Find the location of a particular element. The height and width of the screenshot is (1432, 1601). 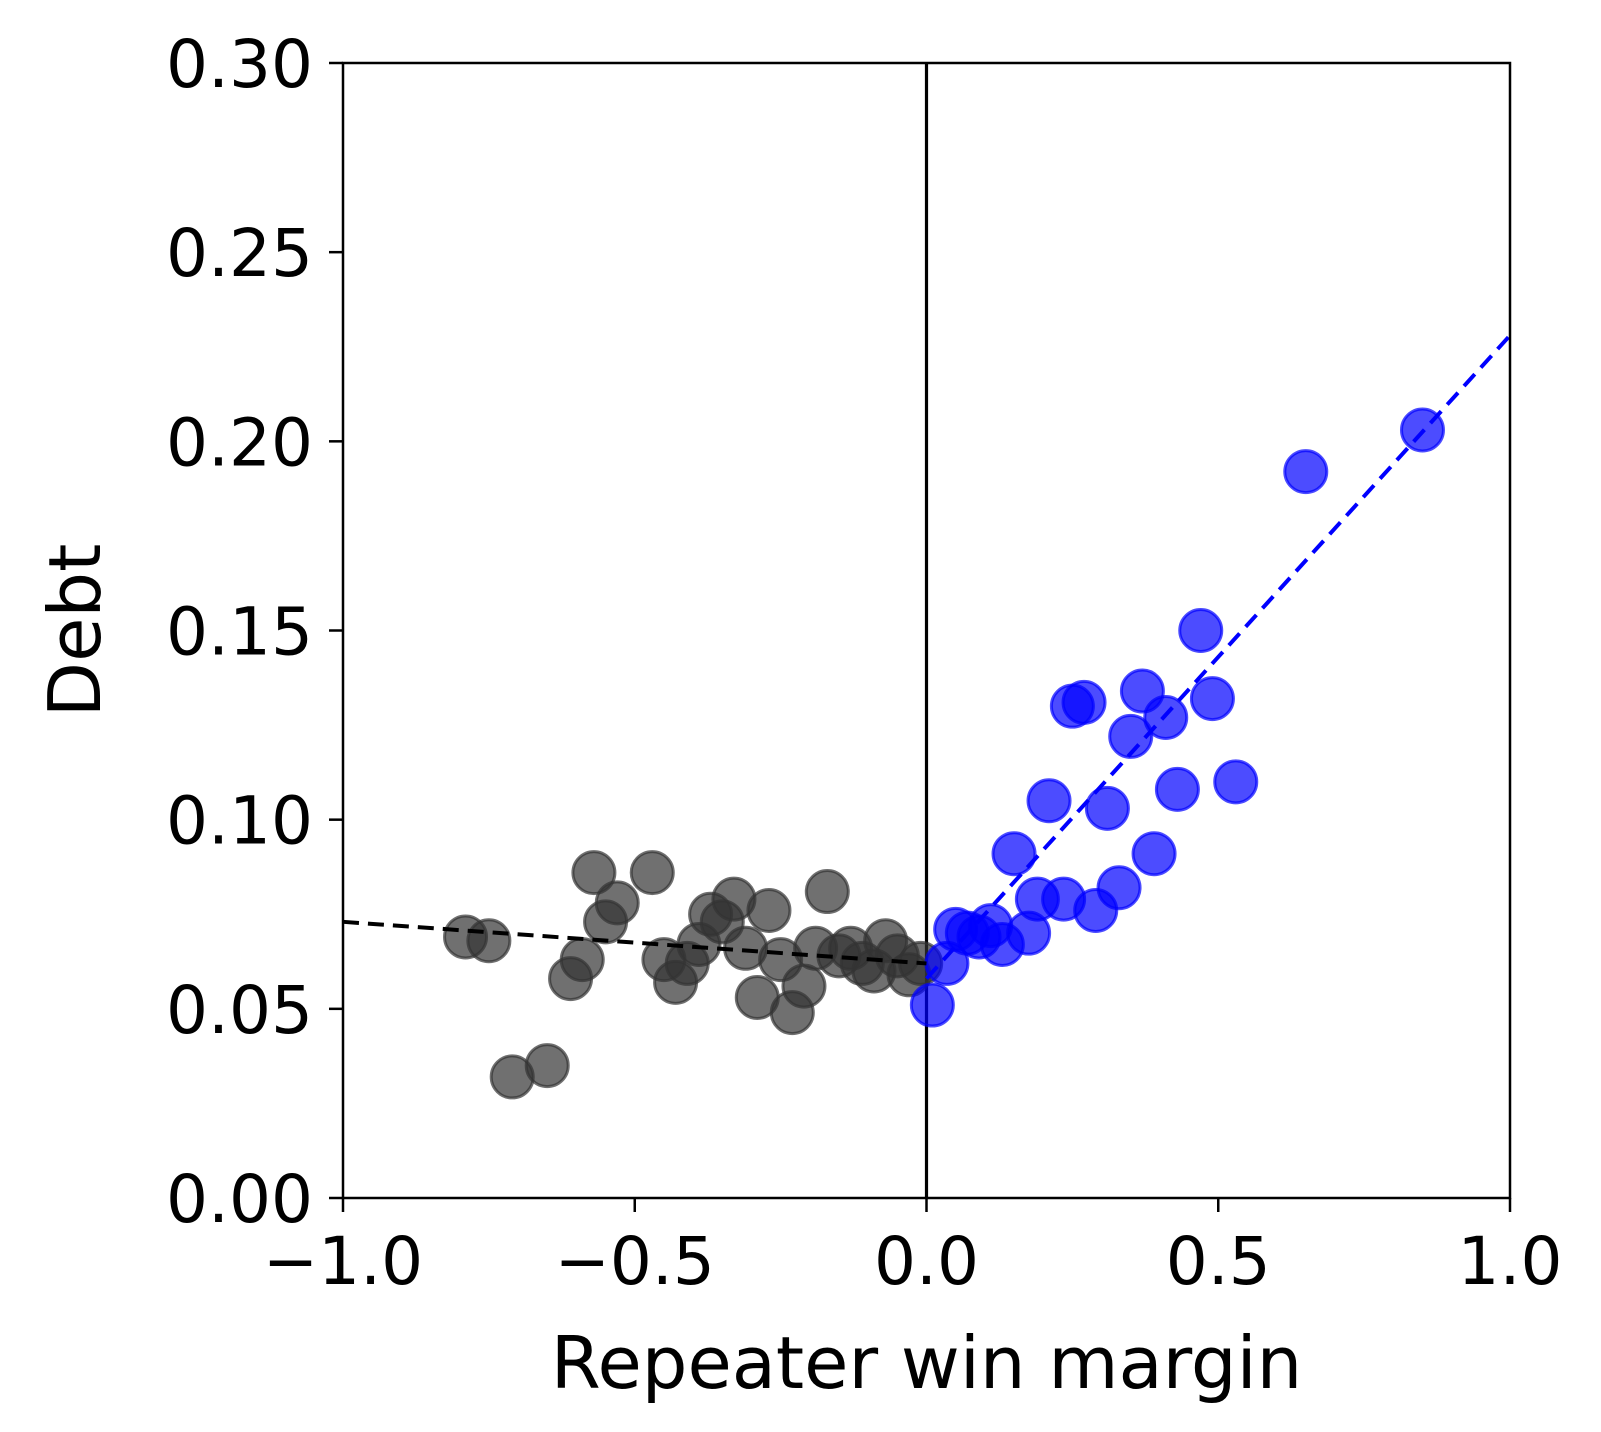

y-axis-label: Debt is located at coordinates (75, 631).